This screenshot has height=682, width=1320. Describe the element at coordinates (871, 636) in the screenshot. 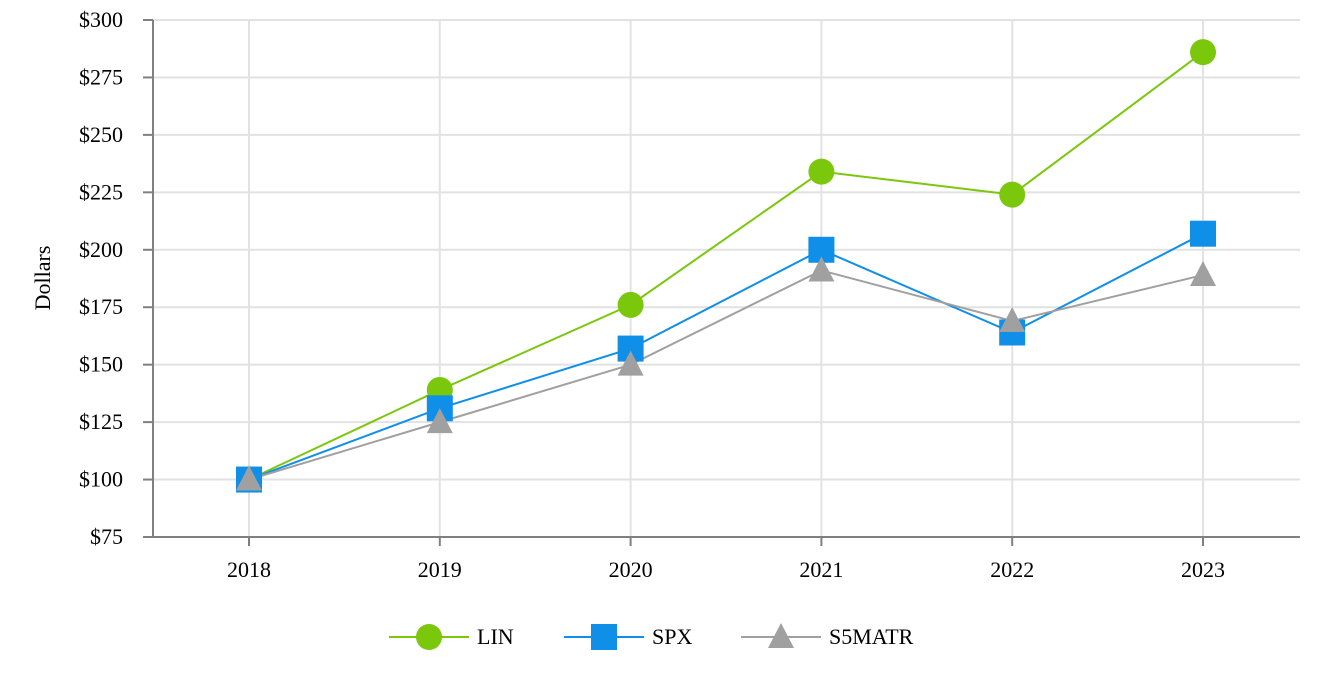

I see `legend-label-s5matr: S5MATR` at that location.